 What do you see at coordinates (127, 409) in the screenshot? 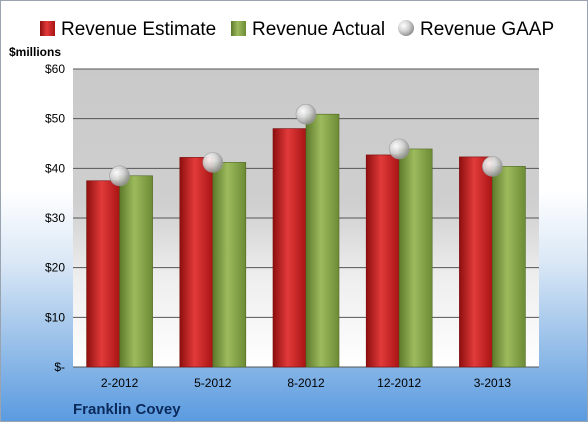
I see `company-name: Franklin Covey` at bounding box center [127, 409].